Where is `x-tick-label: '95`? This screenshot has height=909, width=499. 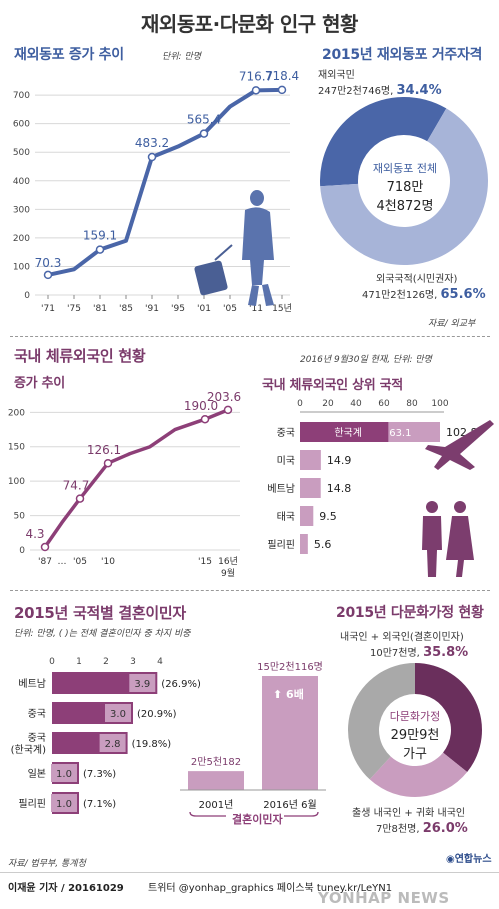 x-tick-label: '95 is located at coordinates (178, 309).